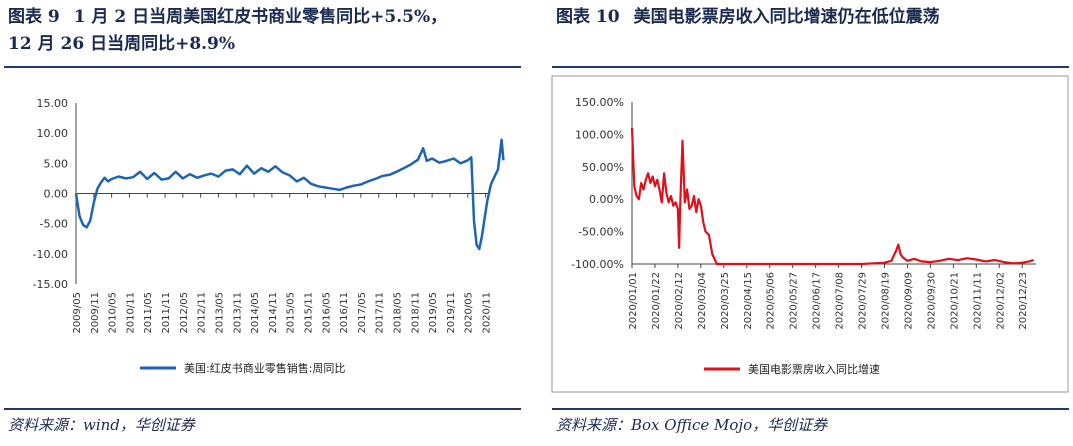  Describe the element at coordinates (260, 17) in the screenshot. I see `left-title-line1: 1 月 2 日当周美国红皮书商业零售同比+5.5%，` at that location.